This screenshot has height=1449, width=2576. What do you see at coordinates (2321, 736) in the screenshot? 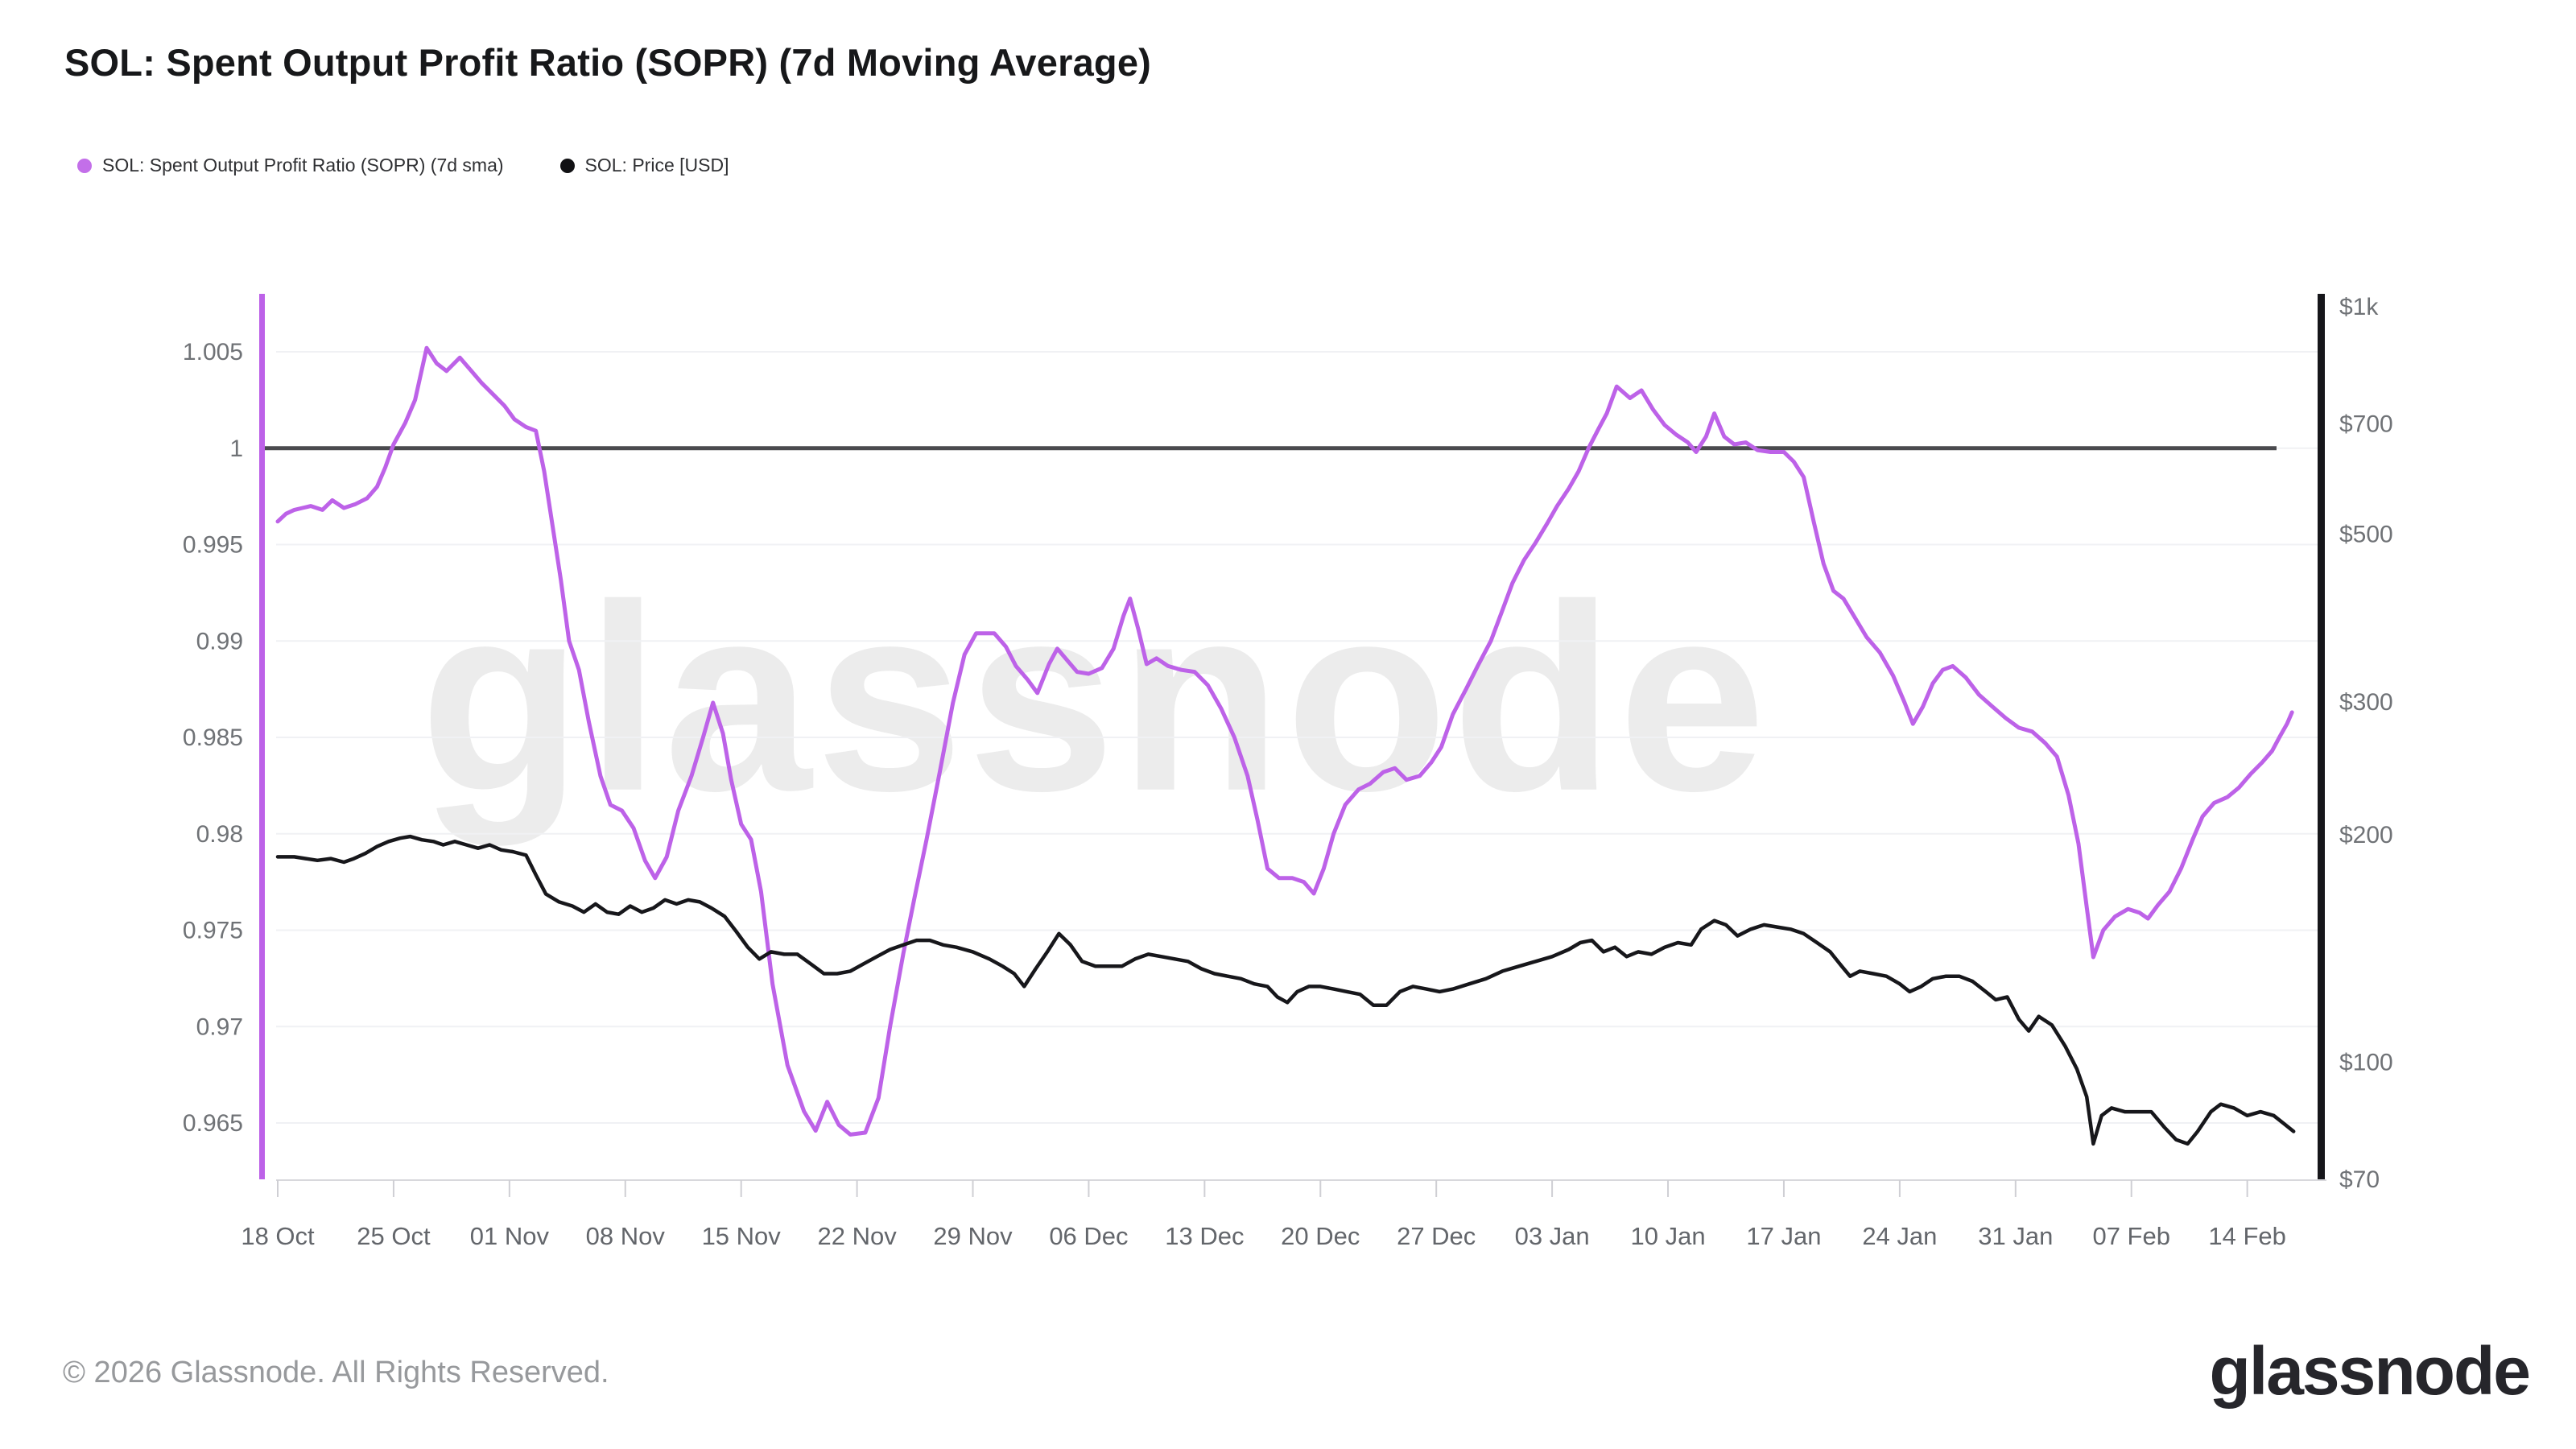
I see `right-axis-line` at bounding box center [2321, 736].